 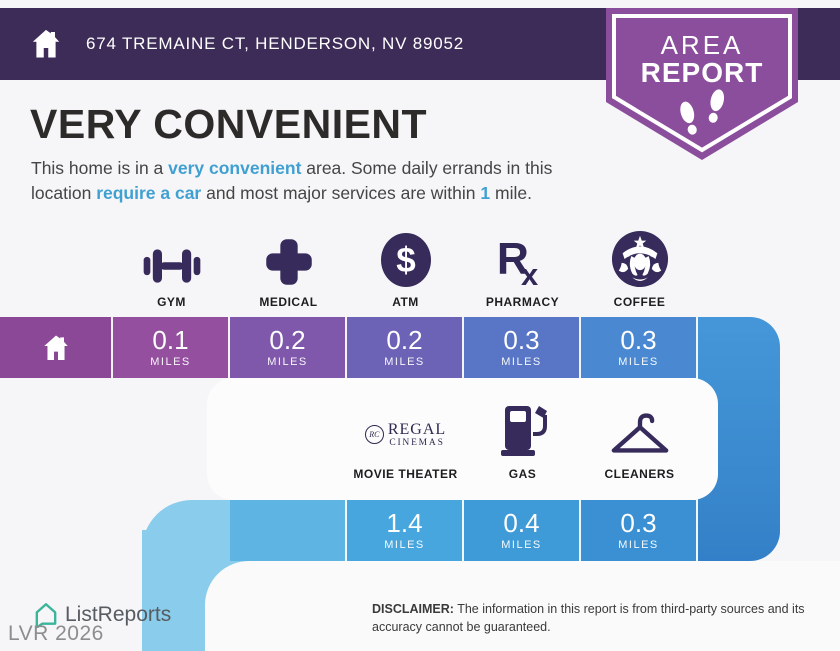 I want to click on badge-line2: REPORT, so click(x=702, y=72).